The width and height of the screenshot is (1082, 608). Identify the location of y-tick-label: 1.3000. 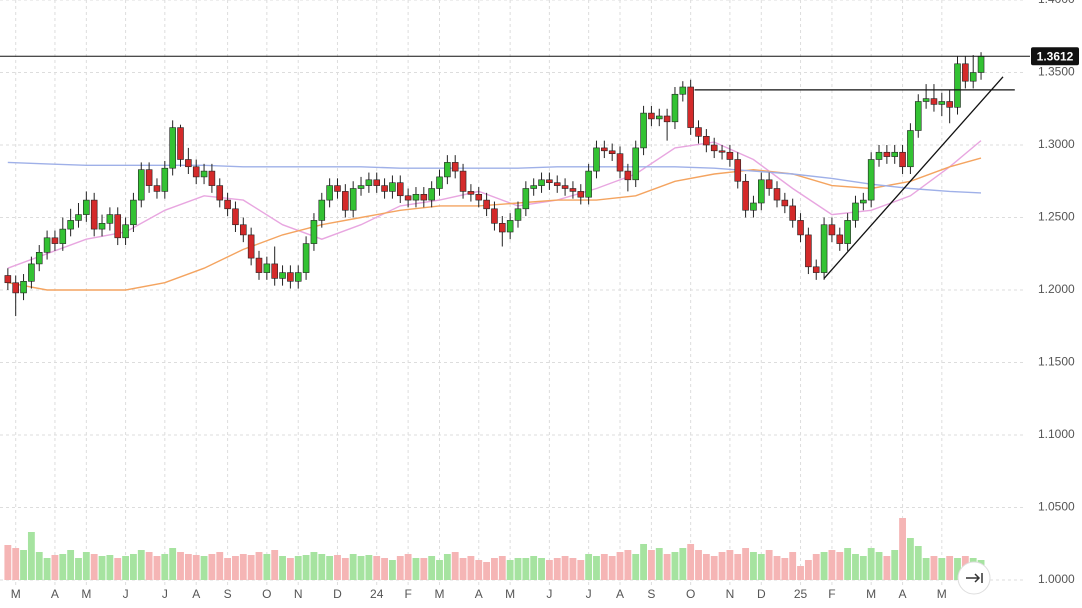
(1056, 144).